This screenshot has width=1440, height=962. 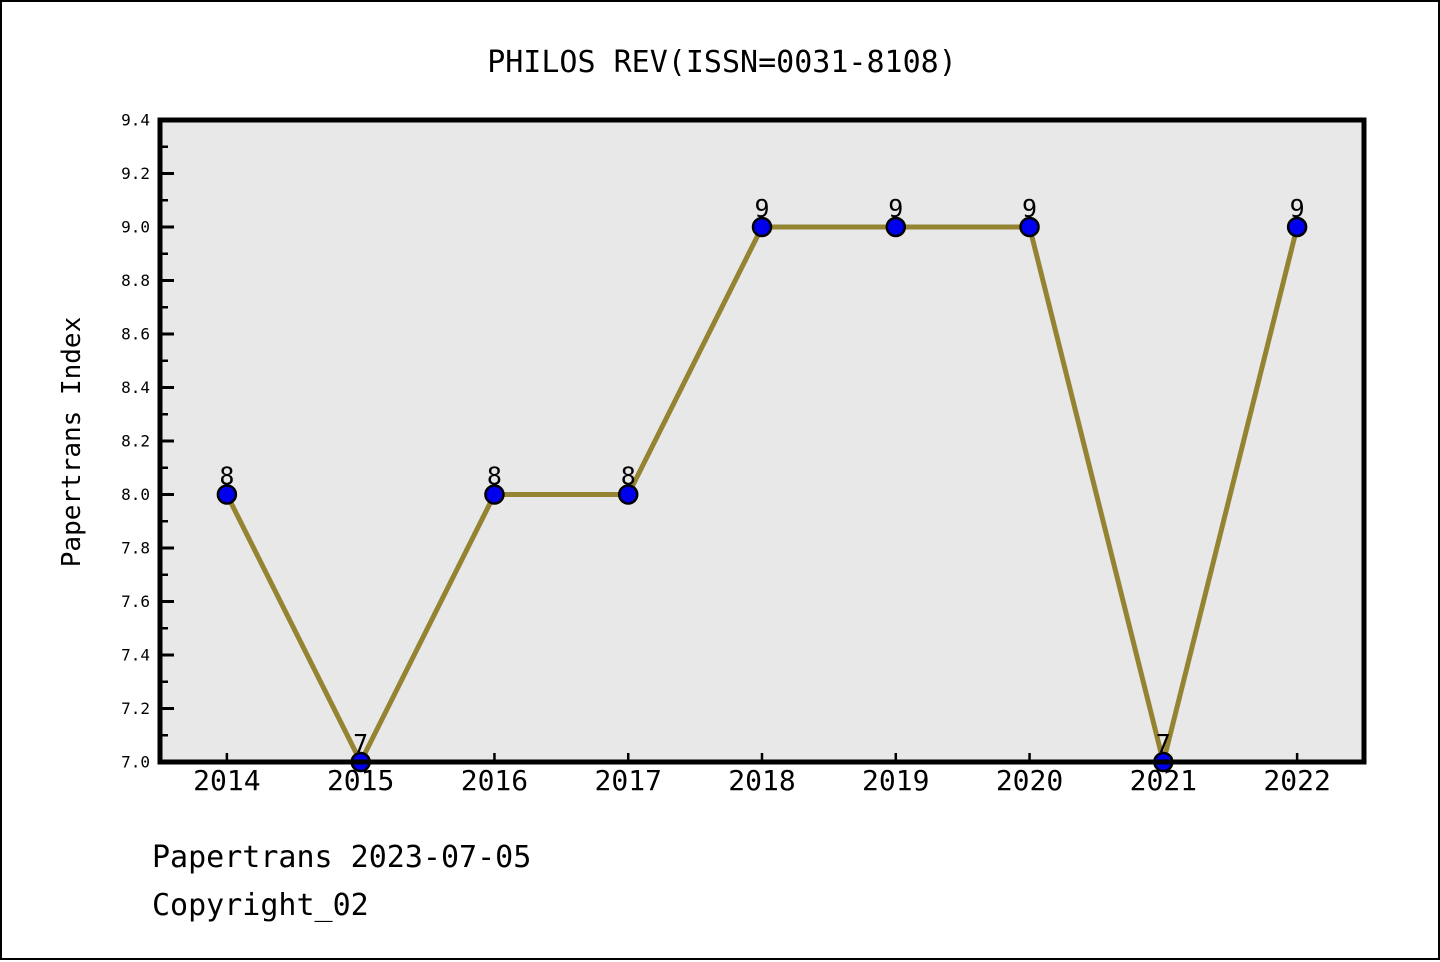 I want to click on x-tick-label: 2014, so click(x=226, y=780).